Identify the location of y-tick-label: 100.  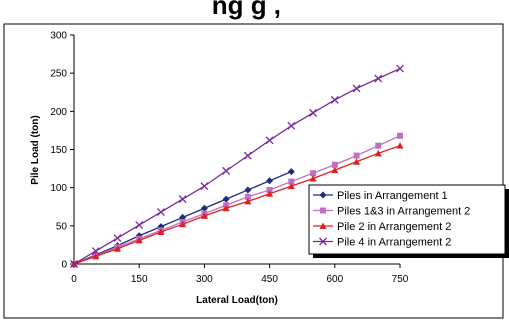
(58, 188).